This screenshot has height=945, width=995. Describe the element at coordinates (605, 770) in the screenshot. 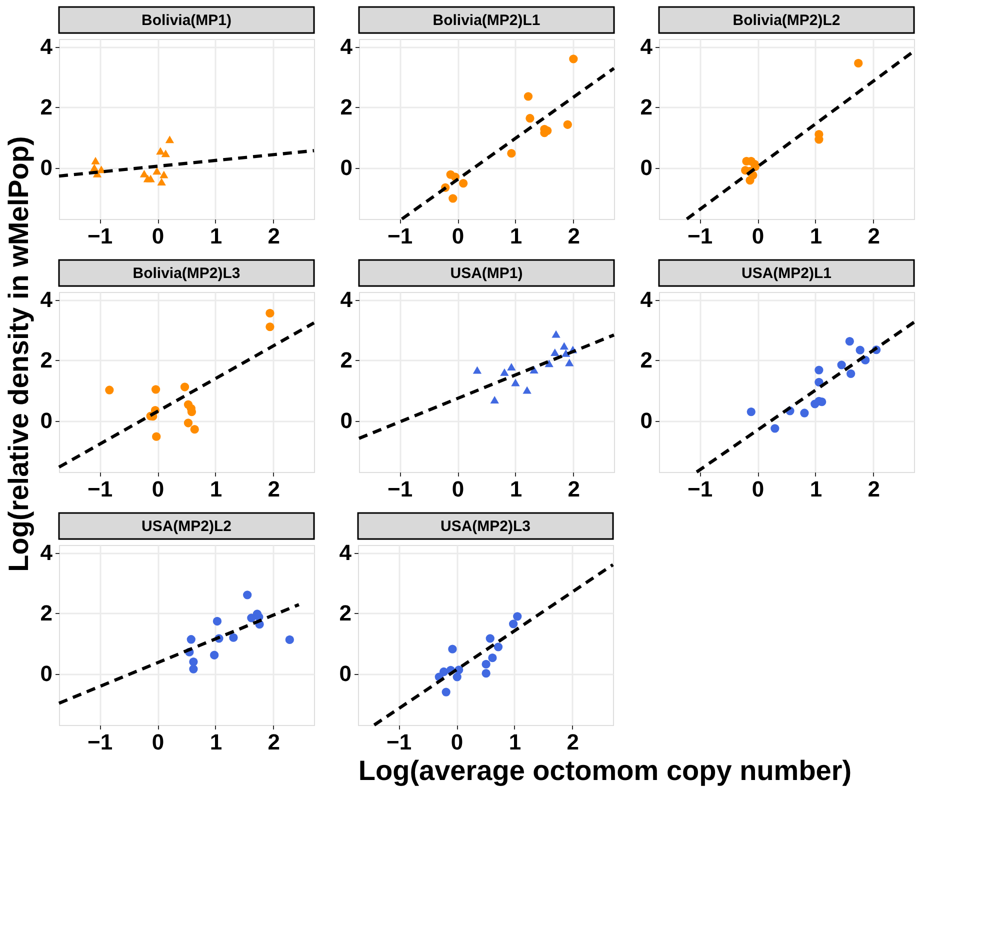

I see `x-axis-title: Log(average octomom copy number)` at that location.